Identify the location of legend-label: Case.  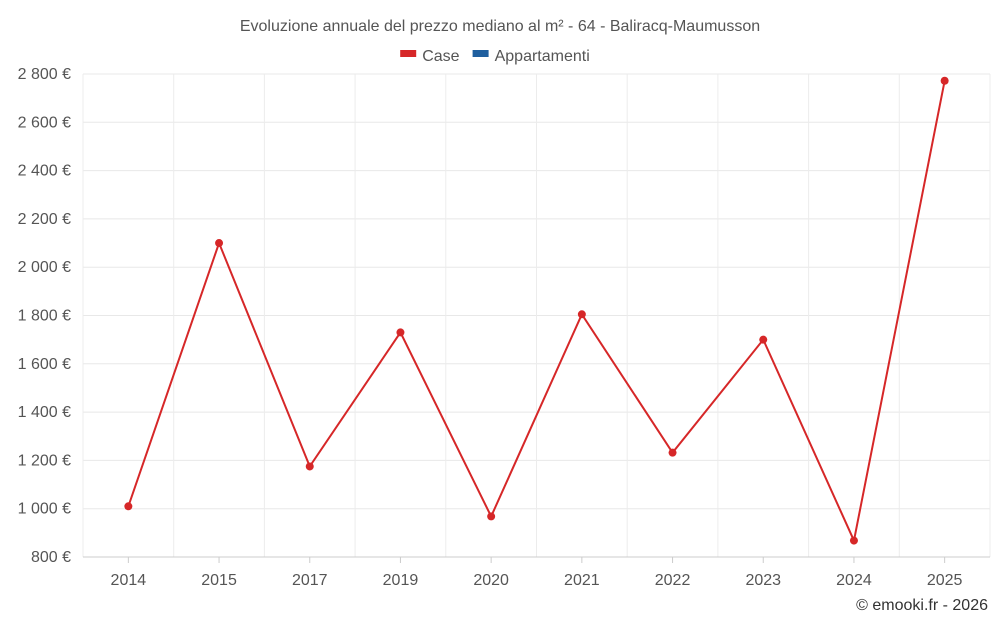
(440, 56).